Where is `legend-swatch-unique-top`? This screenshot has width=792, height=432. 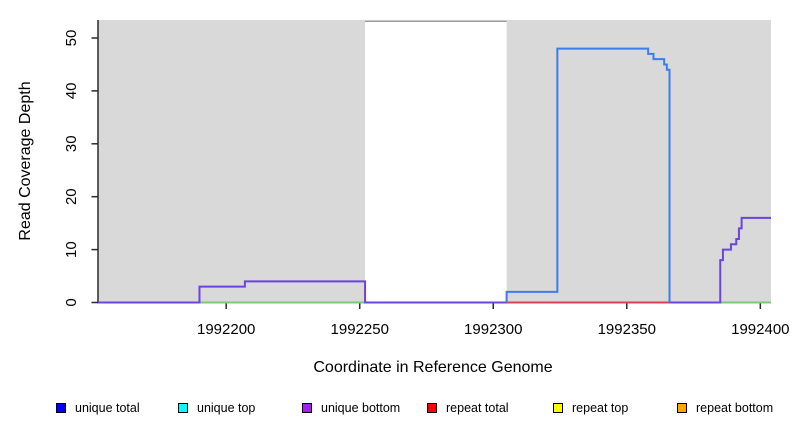 legend-swatch-unique-top is located at coordinates (183, 408).